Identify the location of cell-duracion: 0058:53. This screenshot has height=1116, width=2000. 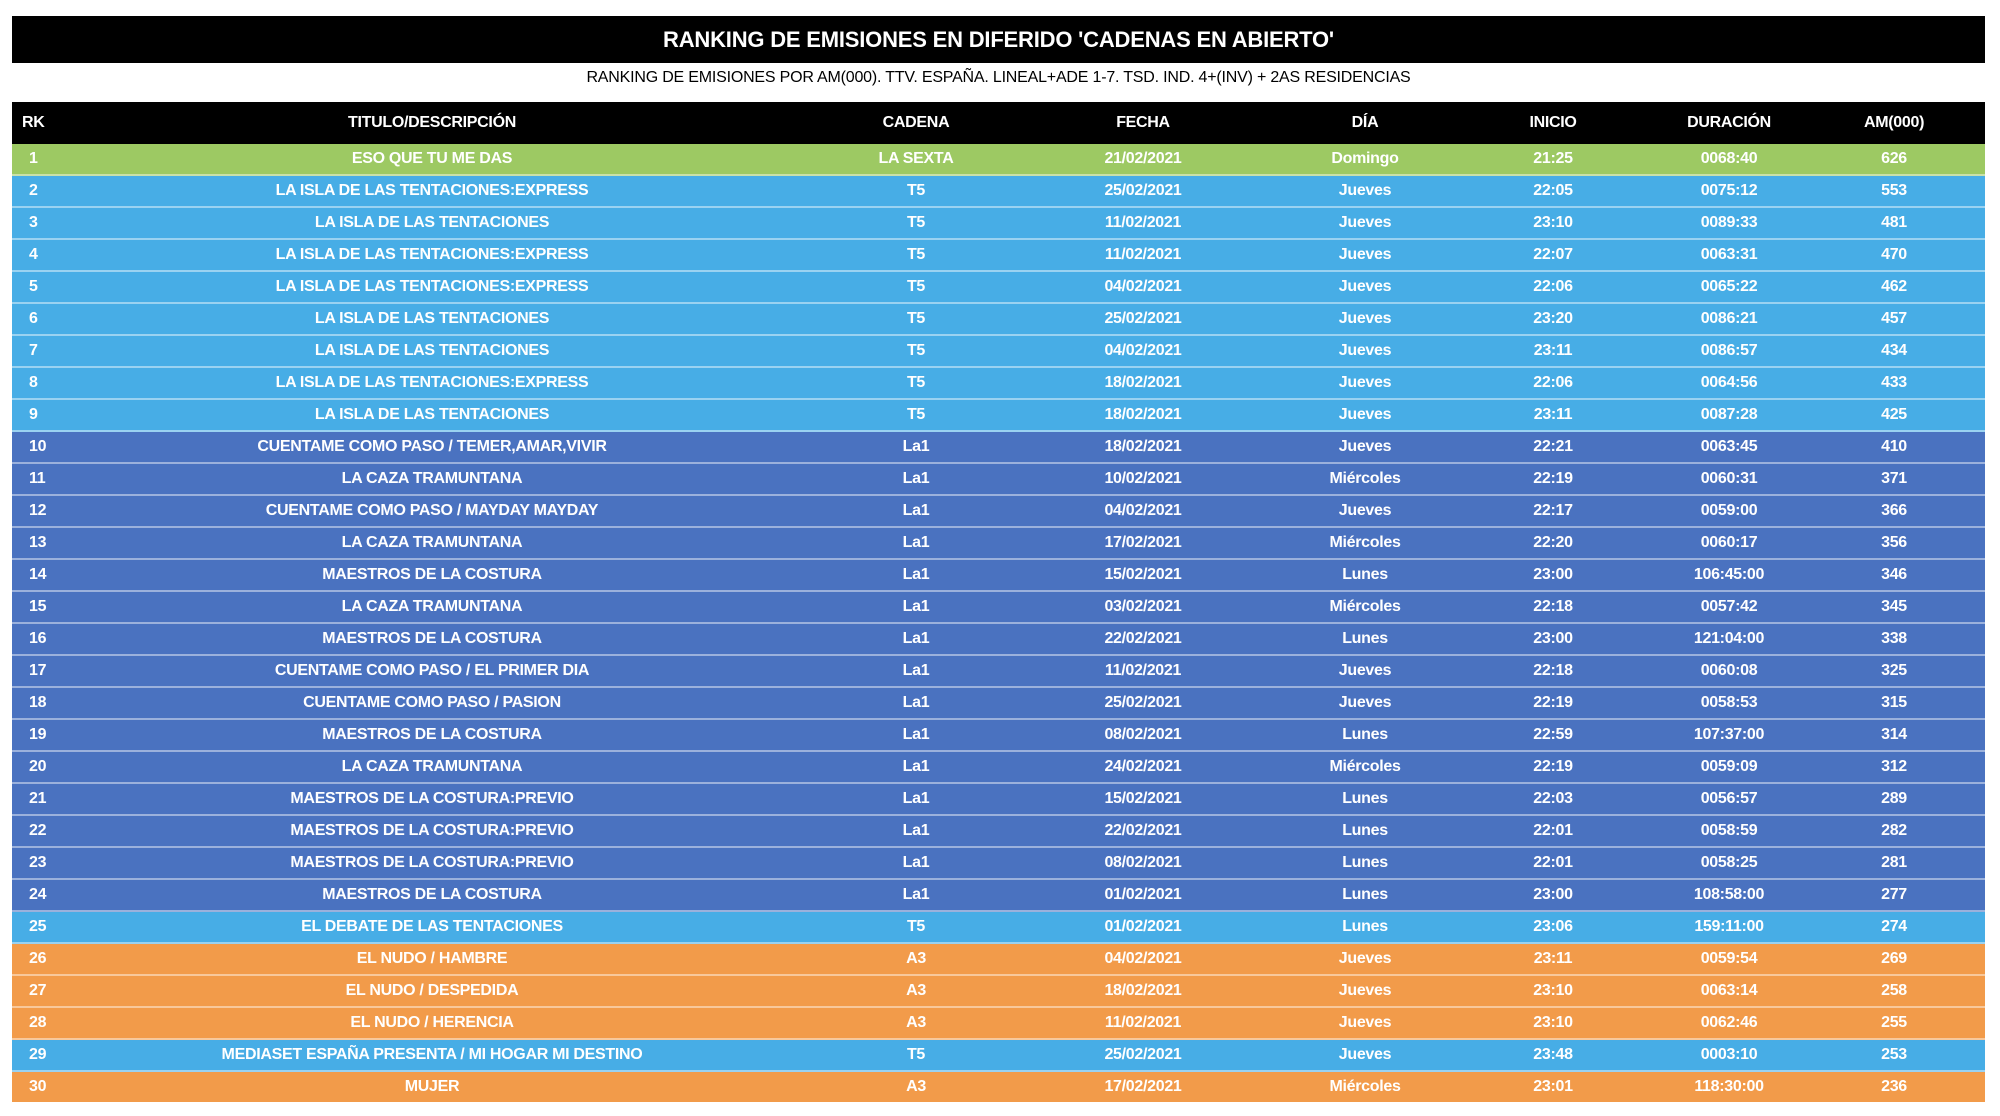
(1729, 702).